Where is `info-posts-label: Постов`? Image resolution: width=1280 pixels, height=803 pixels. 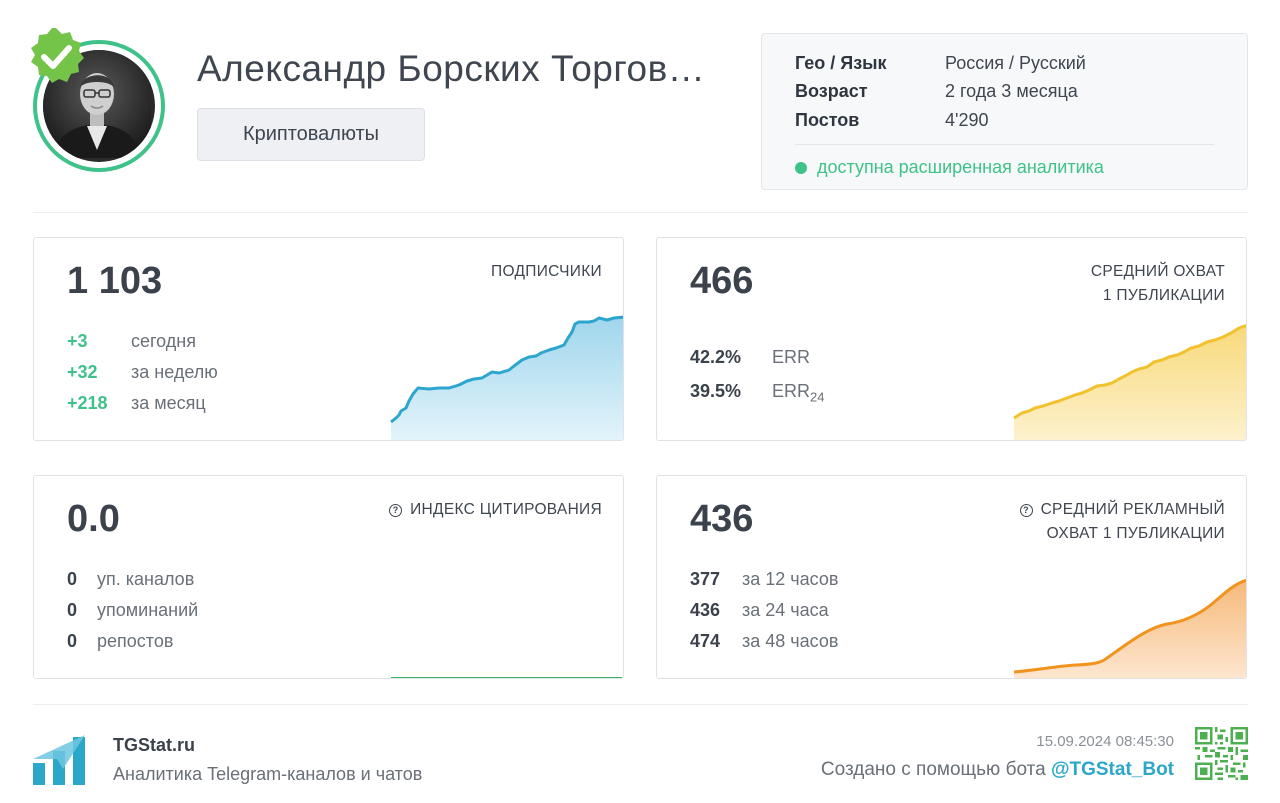 info-posts-label: Постов is located at coordinates (827, 120).